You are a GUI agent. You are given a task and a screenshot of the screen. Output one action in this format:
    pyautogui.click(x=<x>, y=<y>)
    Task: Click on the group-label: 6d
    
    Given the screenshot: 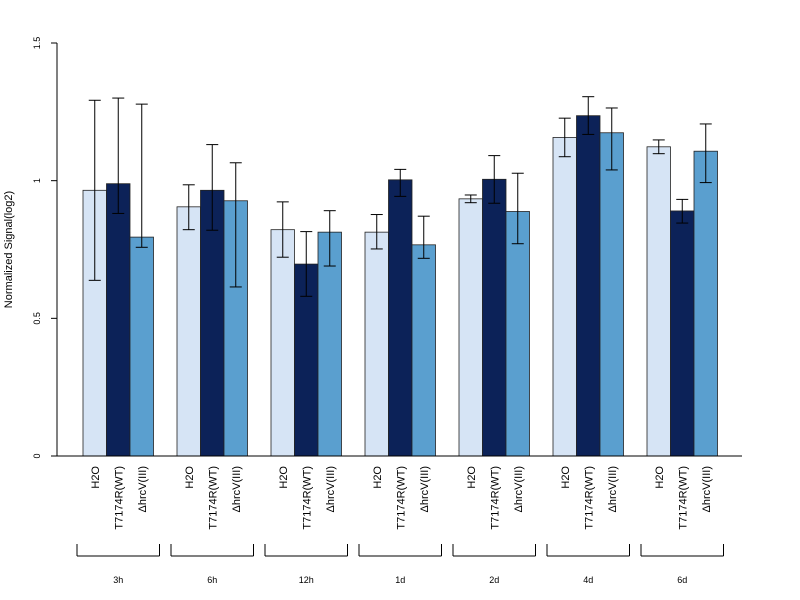 What is the action you would take?
    pyautogui.click(x=682, y=580)
    